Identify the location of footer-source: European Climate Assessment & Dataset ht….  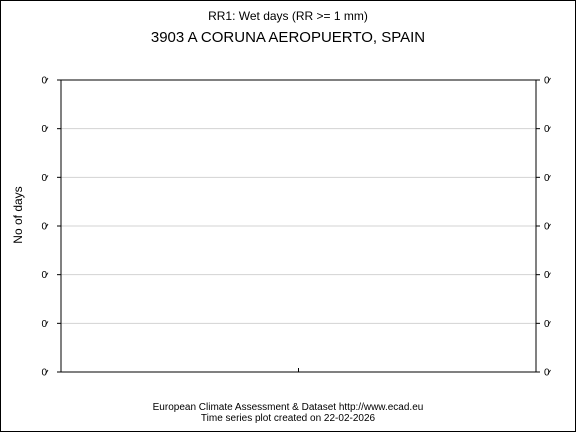
(288, 407).